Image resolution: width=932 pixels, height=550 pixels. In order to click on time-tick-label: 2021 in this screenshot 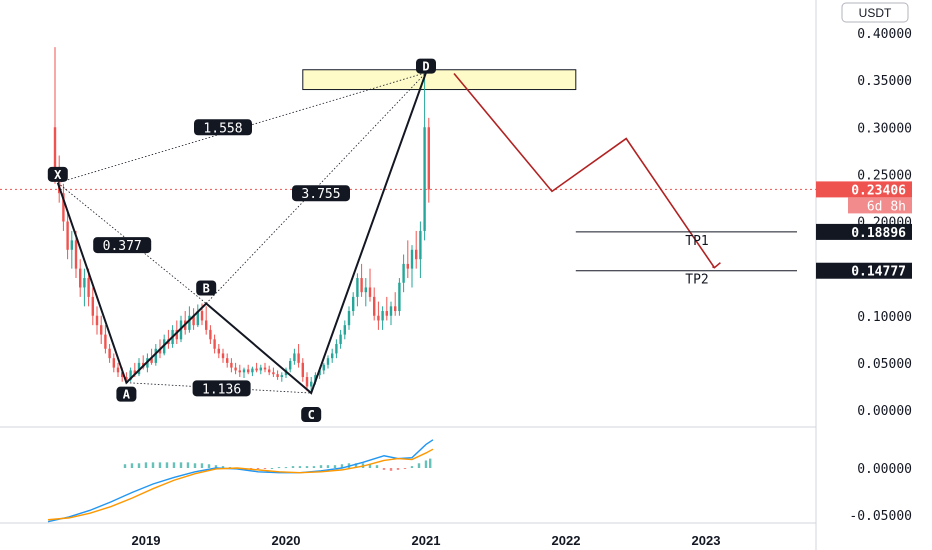, I will do `click(426, 540)`.